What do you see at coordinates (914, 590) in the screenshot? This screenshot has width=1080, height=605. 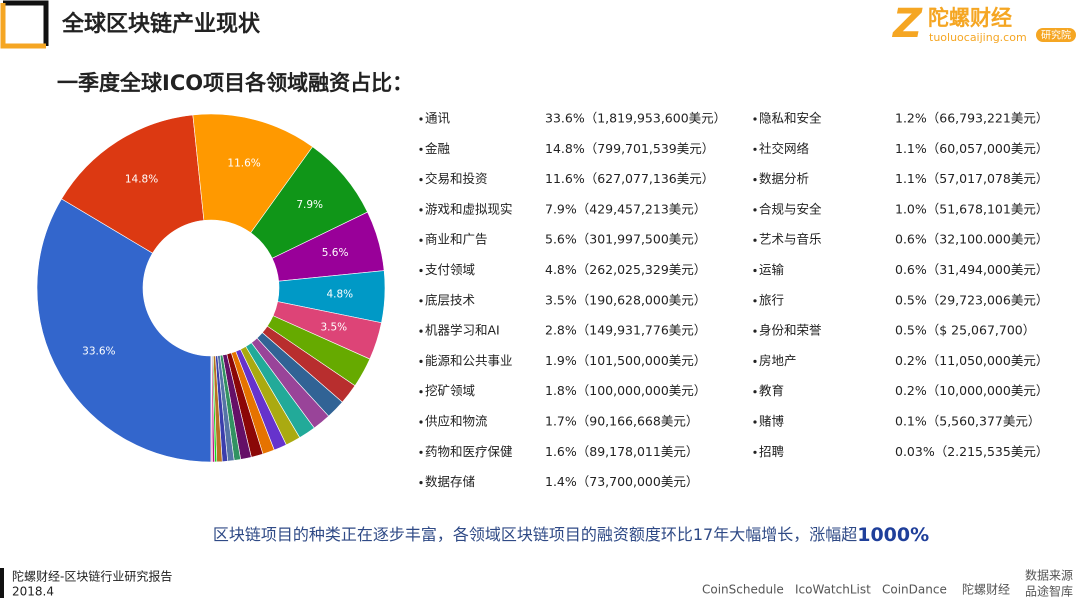 I see `source: CoinDance` at bounding box center [914, 590].